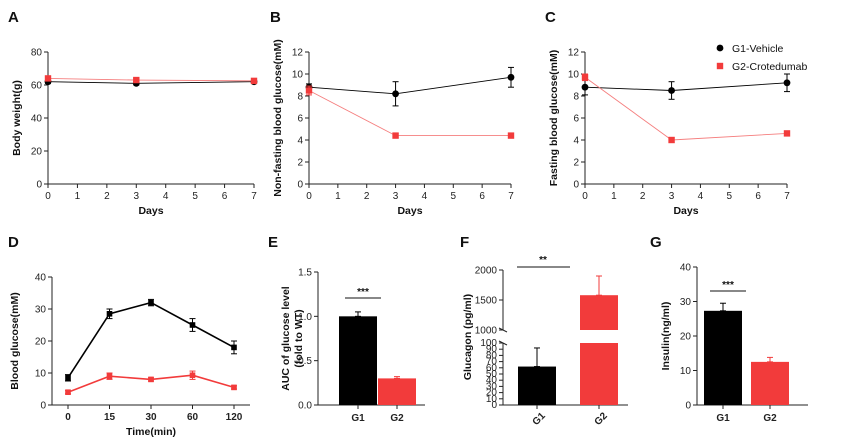 This screenshot has width=851, height=448. What do you see at coordinates (305, 361) in the screenshot?
I see `y-tick-label: 0.5` at bounding box center [305, 361].